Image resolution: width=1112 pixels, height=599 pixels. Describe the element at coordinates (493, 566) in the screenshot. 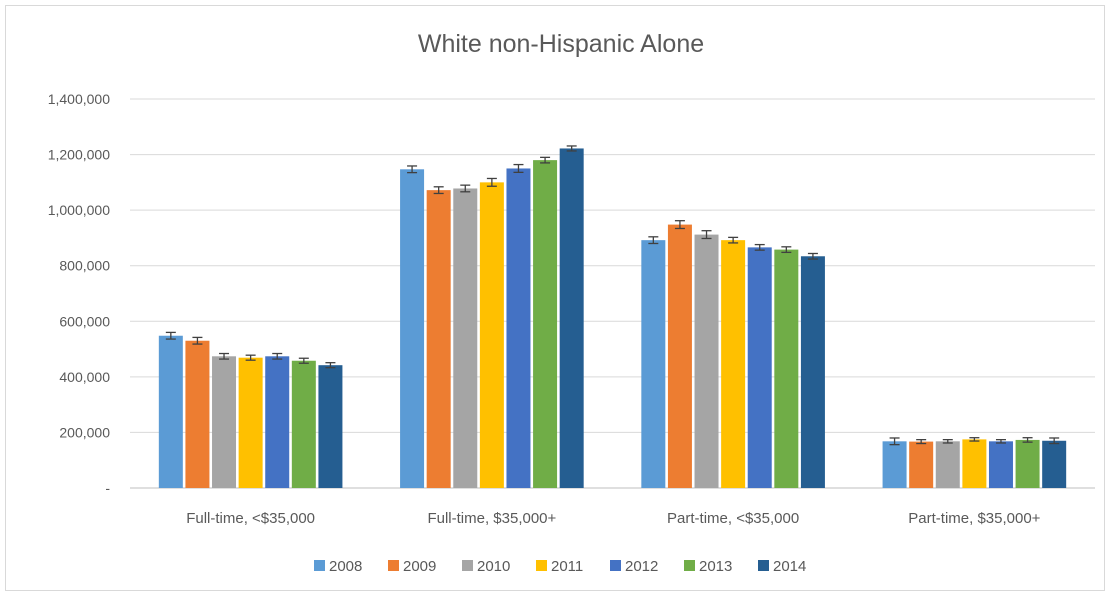

I see `legend-label: 2010` at that location.